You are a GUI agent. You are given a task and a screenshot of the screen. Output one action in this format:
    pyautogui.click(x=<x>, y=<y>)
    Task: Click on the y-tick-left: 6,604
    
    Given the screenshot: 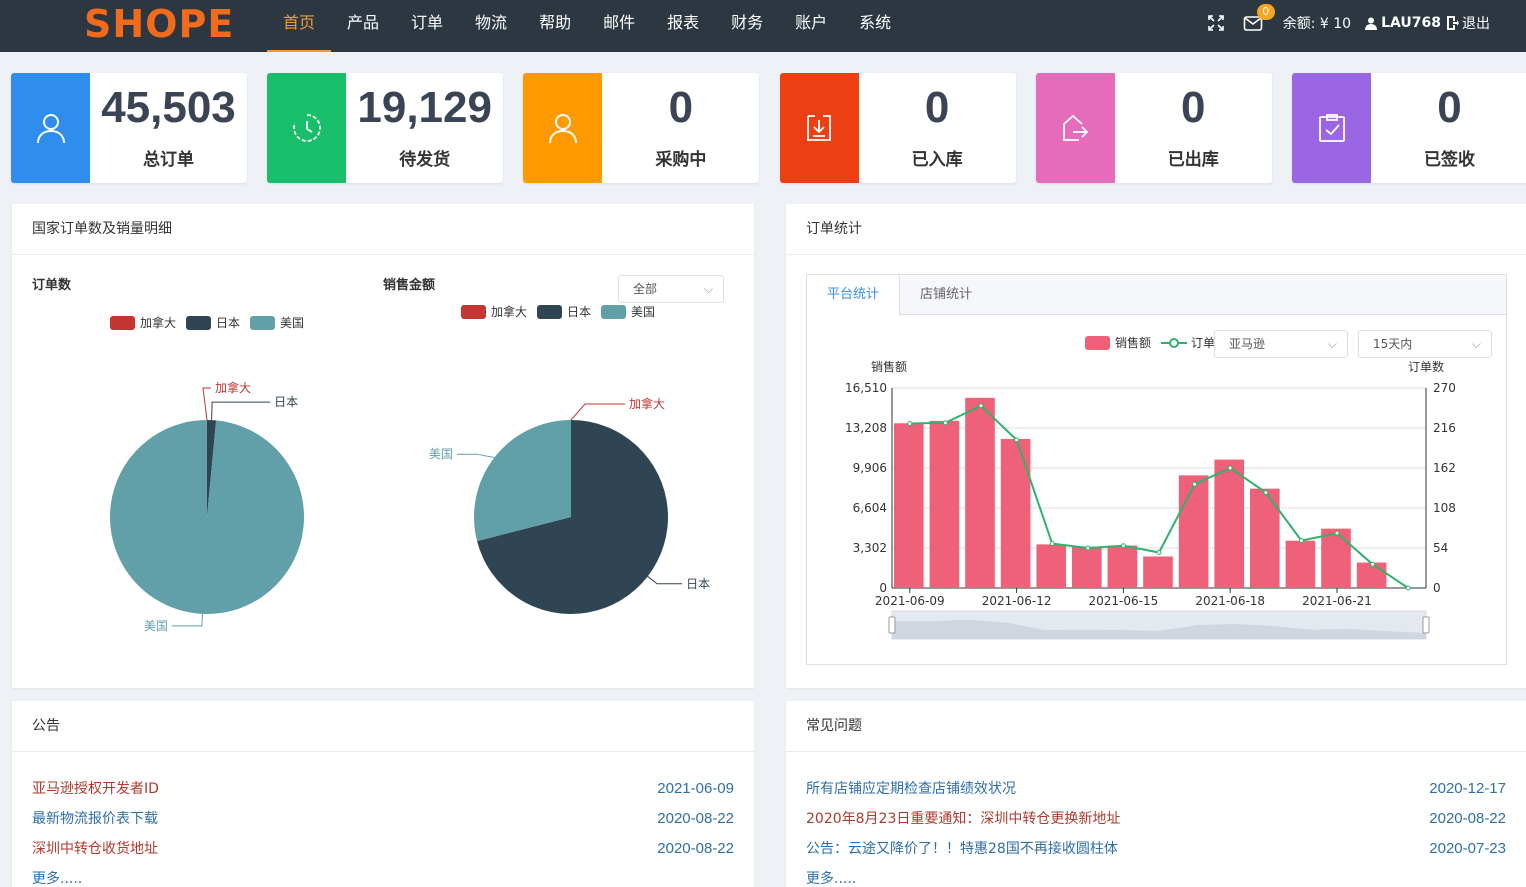 What is the action you would take?
    pyautogui.click(x=870, y=508)
    